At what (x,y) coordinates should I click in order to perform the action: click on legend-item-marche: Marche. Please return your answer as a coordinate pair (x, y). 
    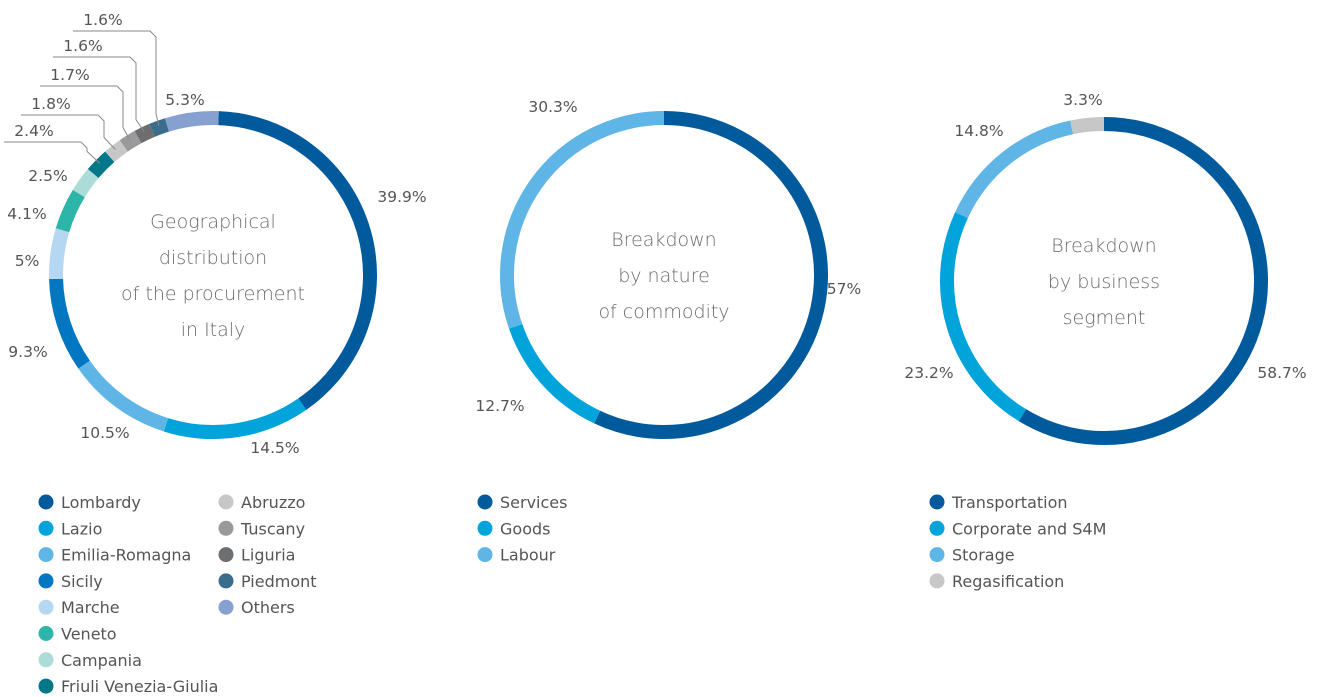
    Looking at the image, I should click on (79, 607).